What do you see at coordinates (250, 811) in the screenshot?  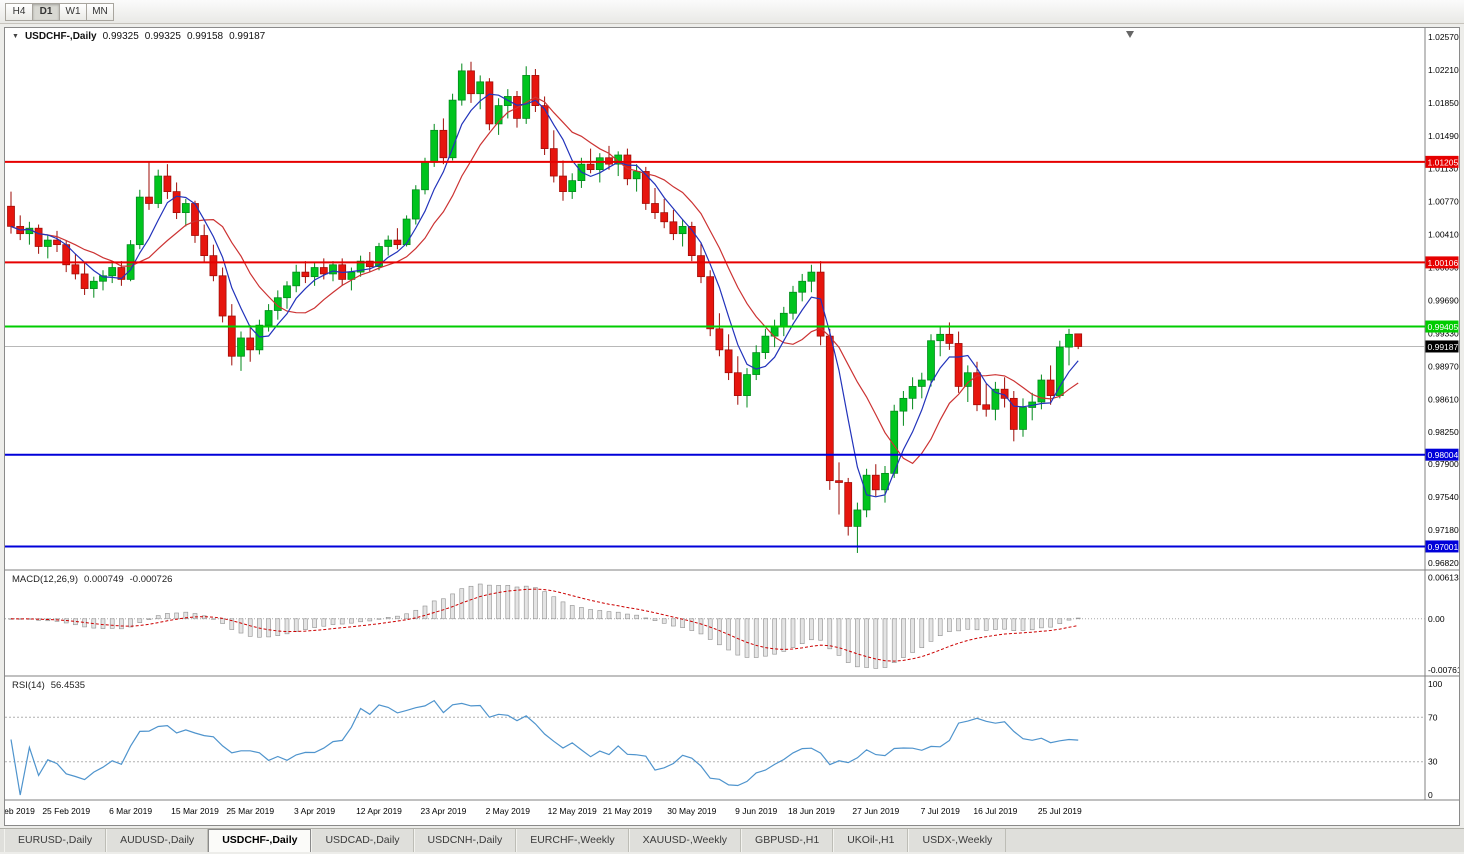 I see `date-axis-label: 25 Mar 2019` at bounding box center [250, 811].